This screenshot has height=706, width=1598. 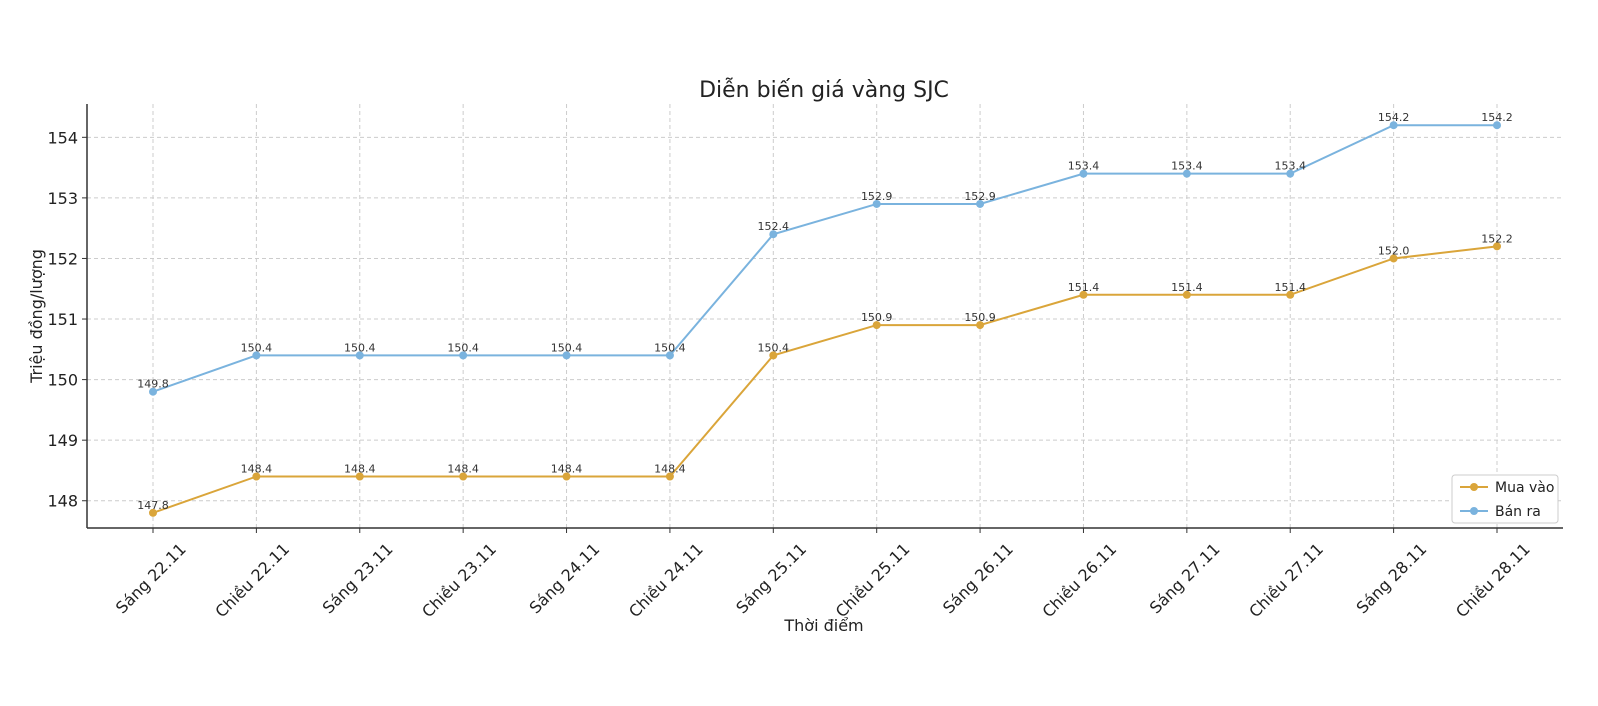 What do you see at coordinates (774, 226) in the screenshot?
I see `data-label: 152.4` at bounding box center [774, 226].